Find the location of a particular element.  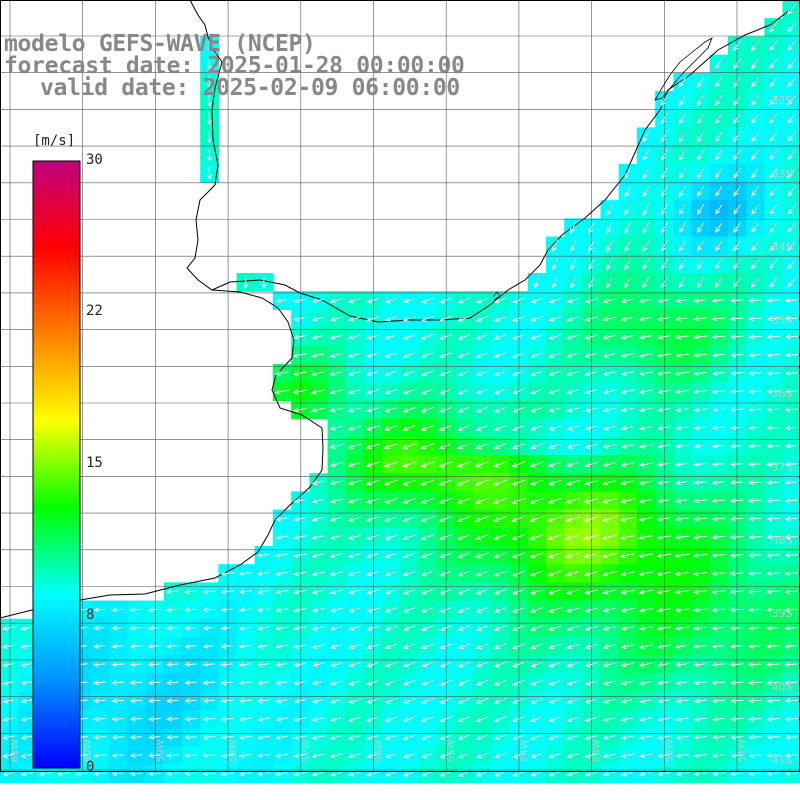

lon-label: 61W is located at coordinates (15, 750).